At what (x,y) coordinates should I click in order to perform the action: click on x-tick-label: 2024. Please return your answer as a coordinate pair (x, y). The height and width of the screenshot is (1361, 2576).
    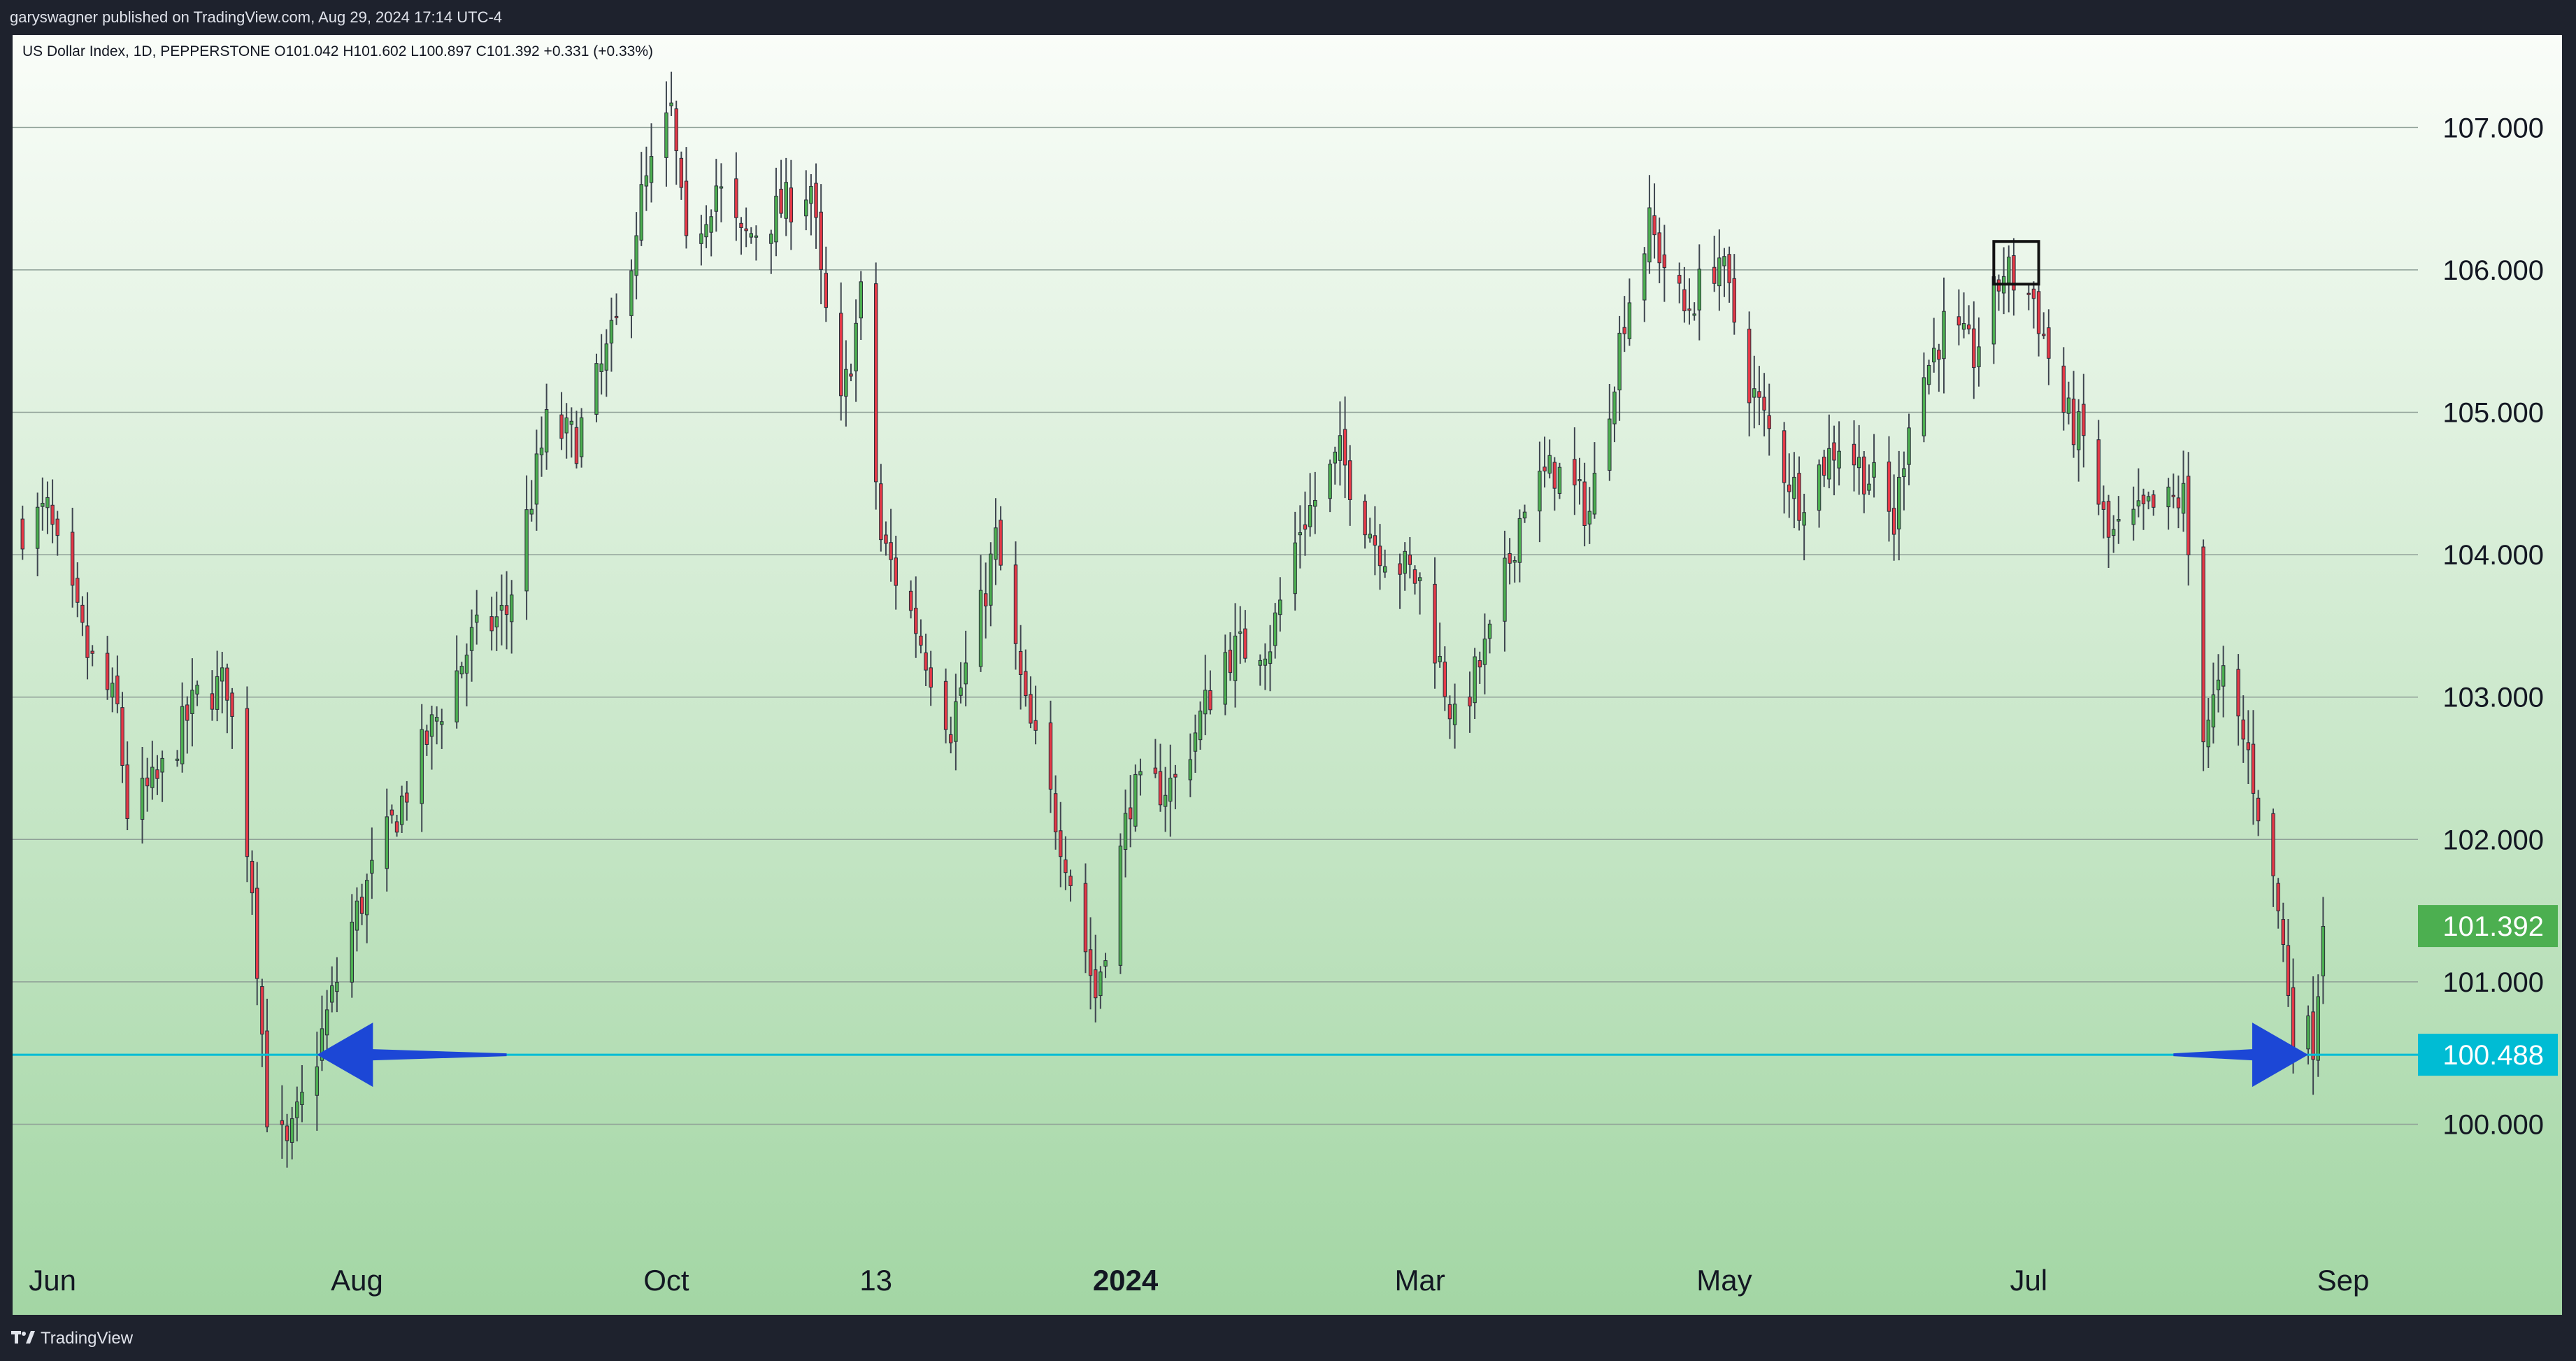
    Looking at the image, I should click on (1126, 1280).